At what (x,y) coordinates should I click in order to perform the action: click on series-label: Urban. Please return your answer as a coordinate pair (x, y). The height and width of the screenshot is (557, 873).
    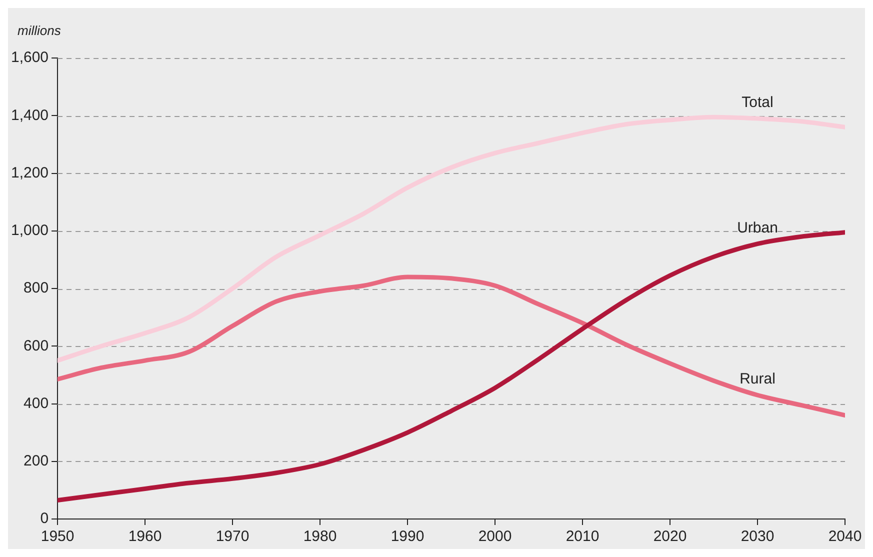
    Looking at the image, I should click on (757, 227).